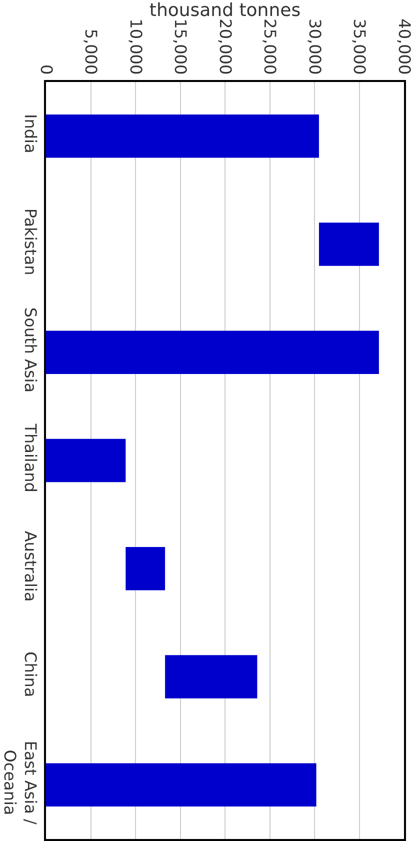  Describe the element at coordinates (46, 69) in the screenshot. I see `x-tick-label: 0` at that location.